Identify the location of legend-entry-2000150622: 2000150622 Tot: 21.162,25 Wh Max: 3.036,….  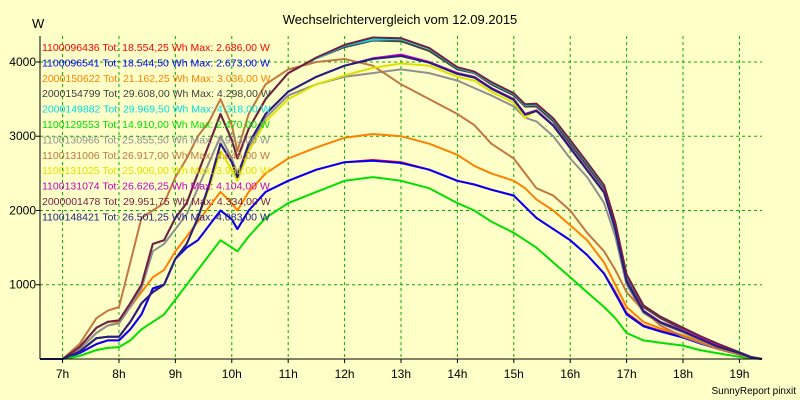
(156, 79).